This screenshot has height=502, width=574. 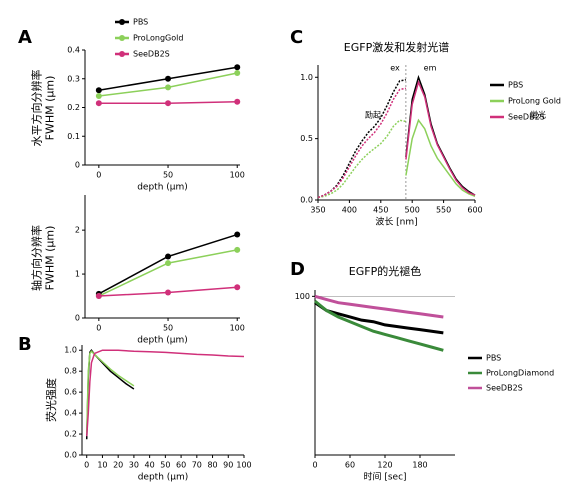 I want to click on x-tick-label: 20, so click(x=118, y=465).